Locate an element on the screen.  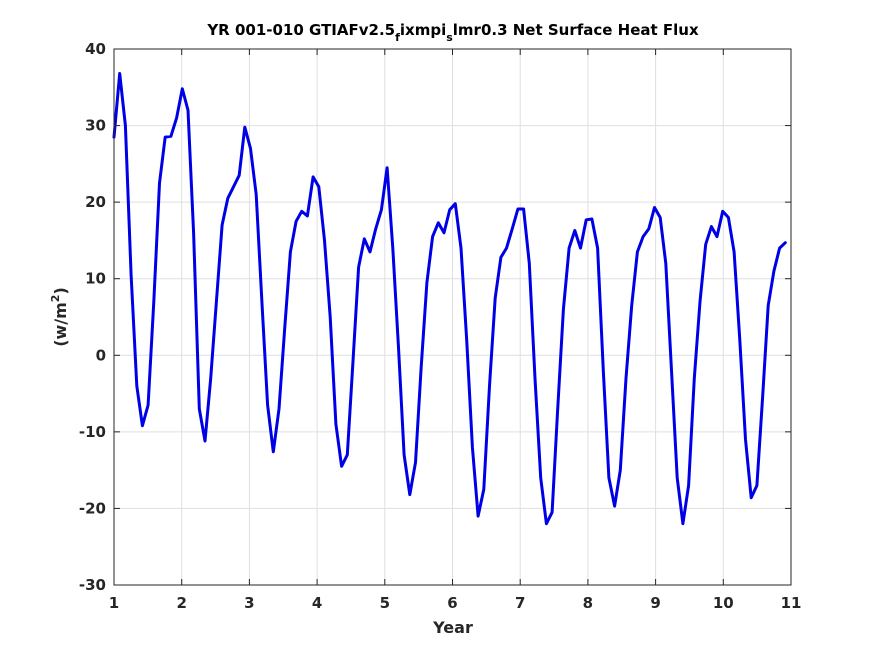
y-tick-label: -30 is located at coordinates (92, 585).